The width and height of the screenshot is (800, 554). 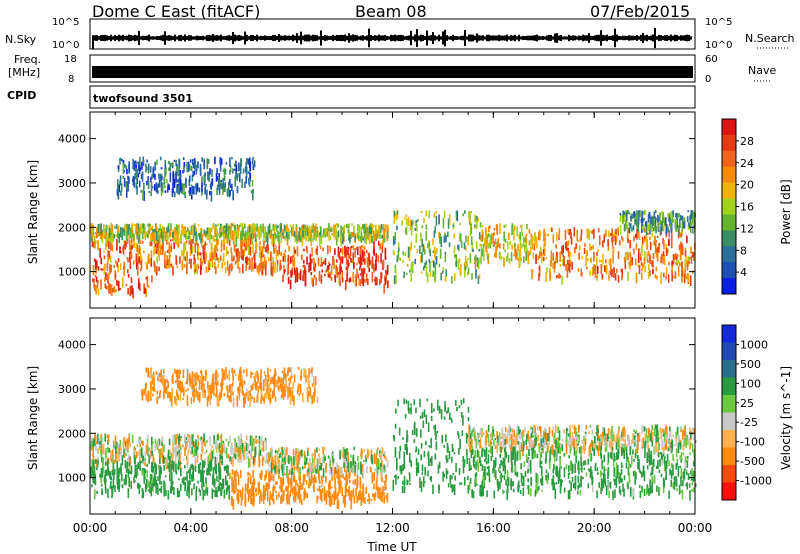 What do you see at coordinates (72, 227) in the screenshot?
I see `y-tick-label: 2000` at bounding box center [72, 227].